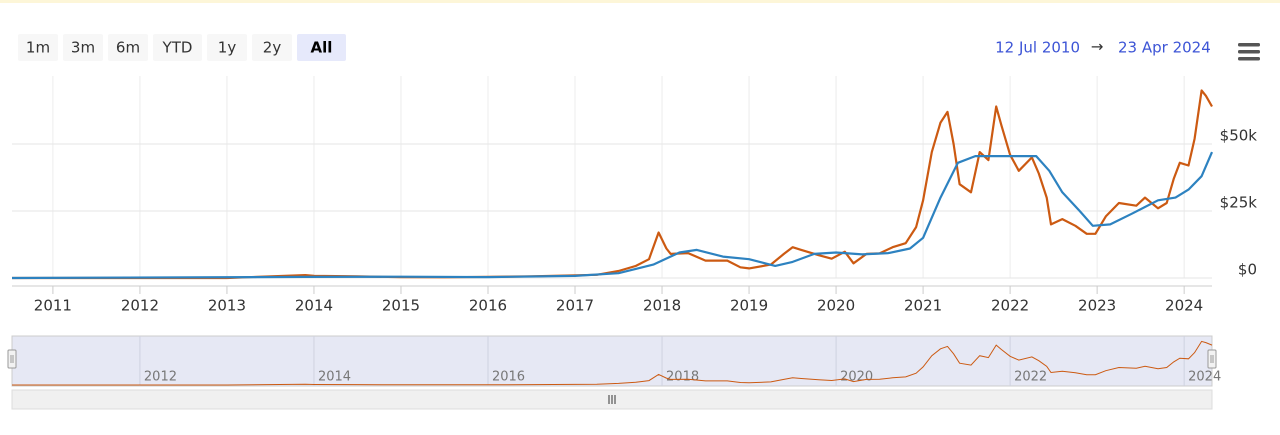  I want to click on x-tick-label: 2014, so click(314, 306).